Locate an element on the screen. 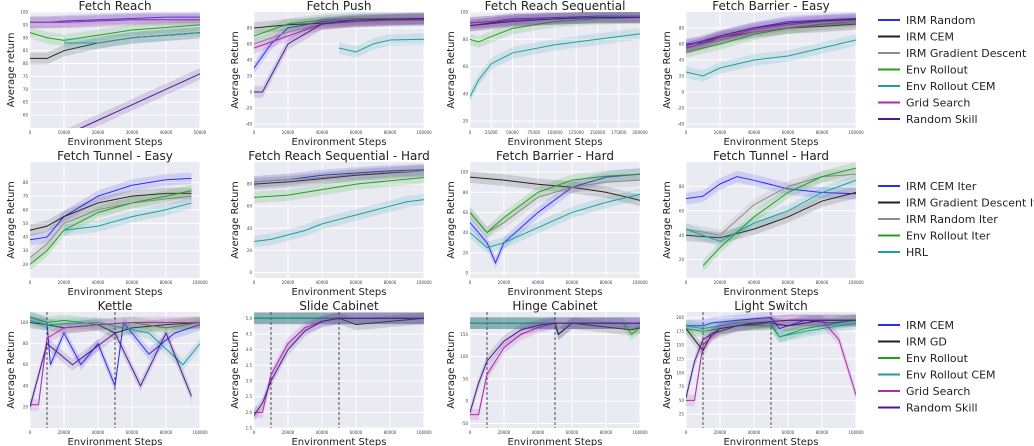 The width and height of the screenshot is (1034, 446). x-tick-label: 80000 is located at coordinates (822, 132).